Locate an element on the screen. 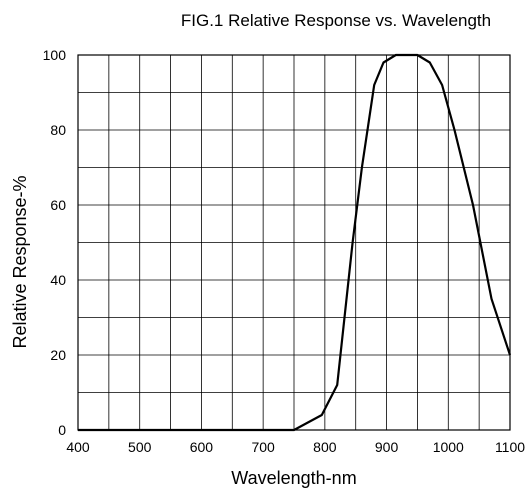  y-tick-label: 40 is located at coordinates (58, 280).